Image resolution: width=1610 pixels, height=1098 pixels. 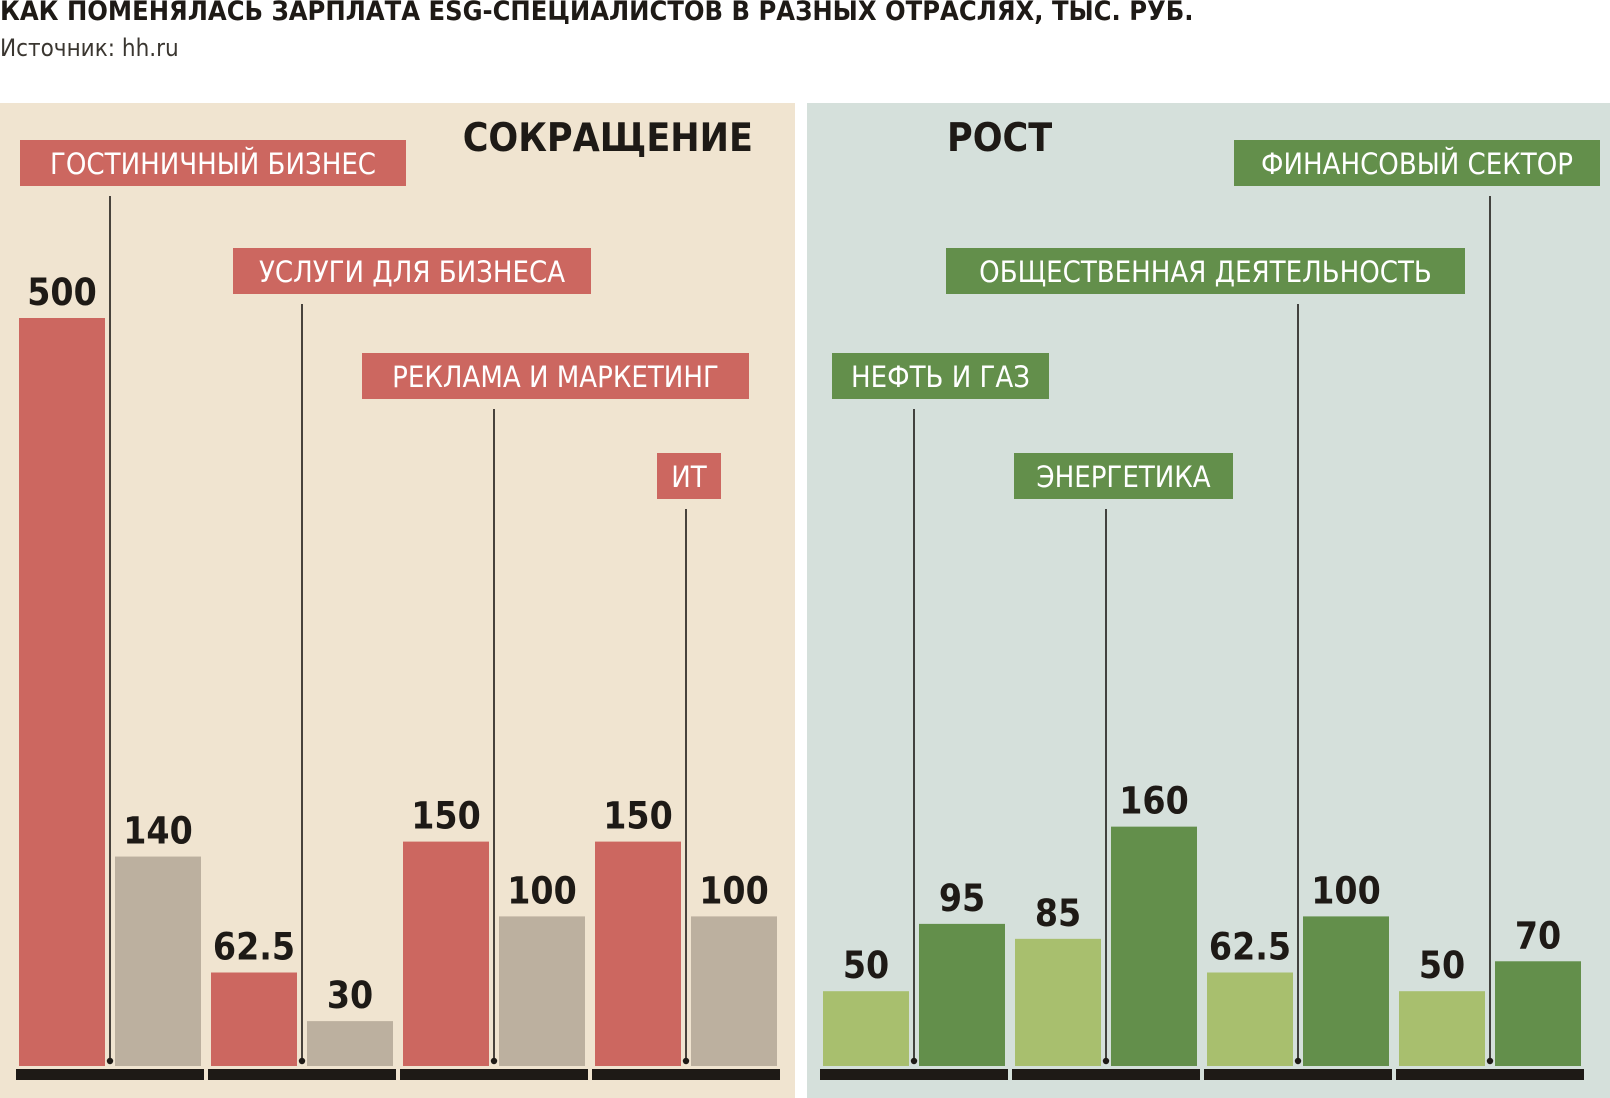 What do you see at coordinates (350, 995) in the screenshot?
I see `decrease-panel-value-label: 30` at bounding box center [350, 995].